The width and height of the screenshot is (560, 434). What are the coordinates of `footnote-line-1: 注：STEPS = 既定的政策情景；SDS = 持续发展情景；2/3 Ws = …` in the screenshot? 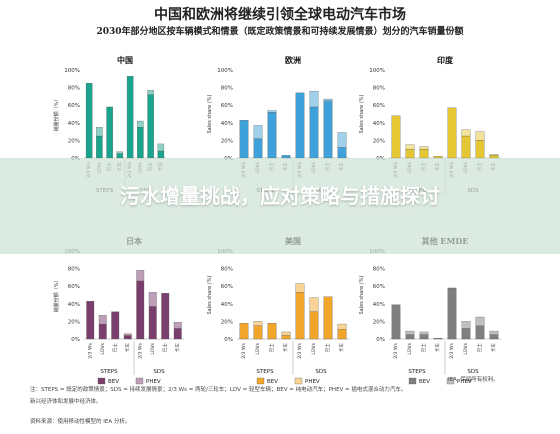 It's located at (218, 390).